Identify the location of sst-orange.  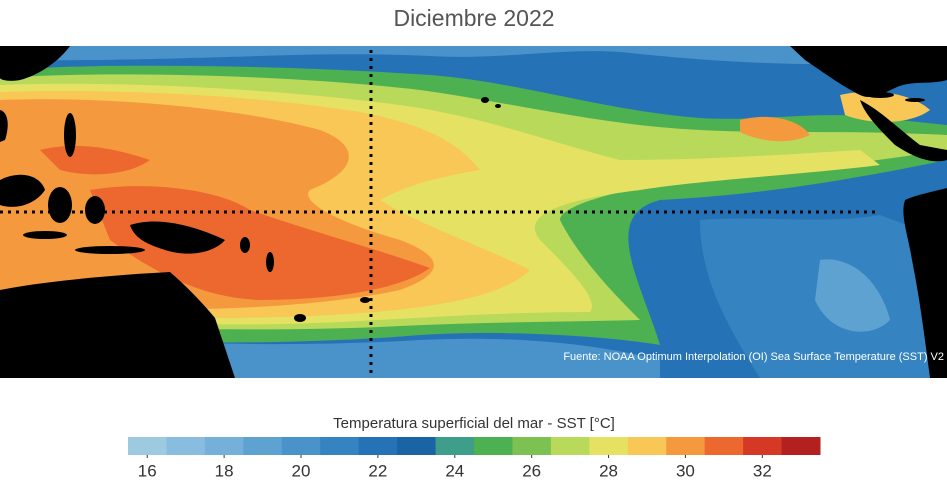
(775, 129).